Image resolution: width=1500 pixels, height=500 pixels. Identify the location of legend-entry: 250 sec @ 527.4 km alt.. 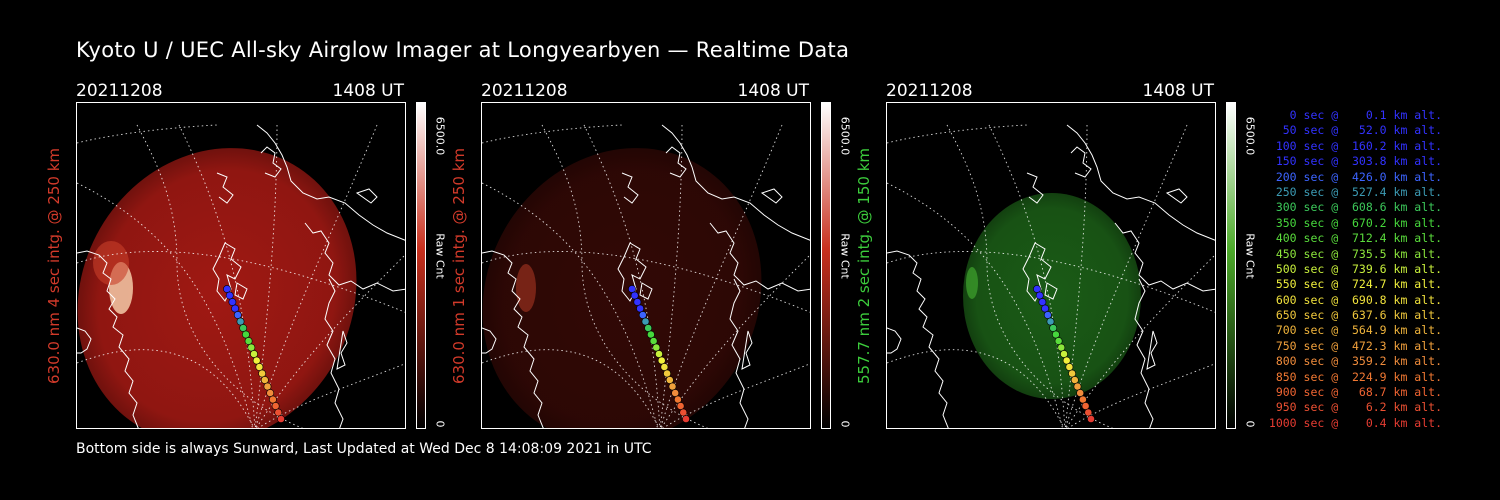
(1355, 191).